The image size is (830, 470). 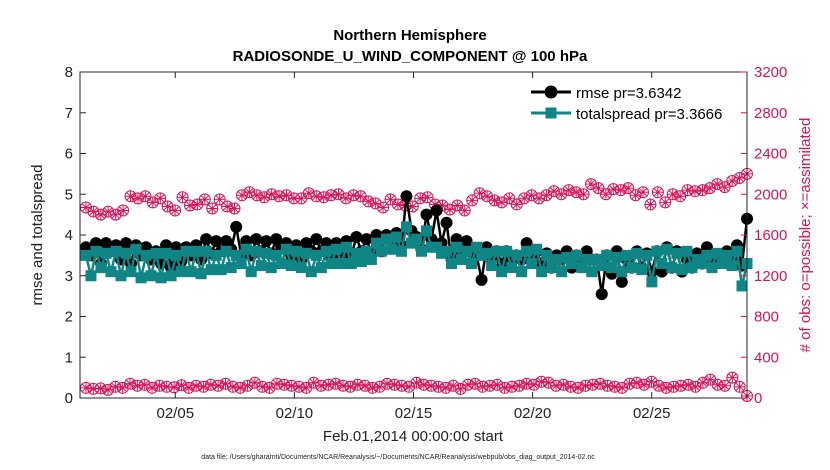 I want to click on y-right-tick-label: 400, so click(x=766, y=357).